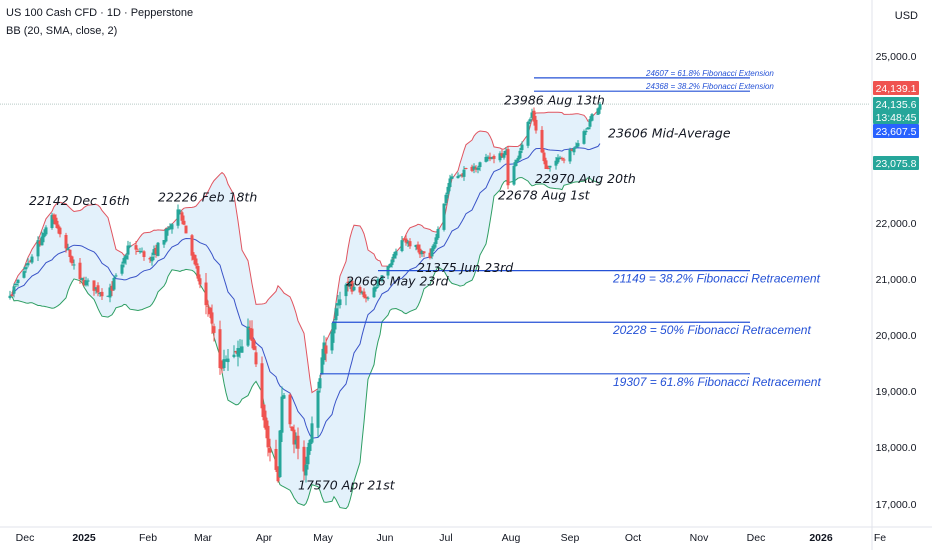 This screenshot has height=550, width=932. Describe the element at coordinates (62, 31) in the screenshot. I see `indicator-legend: BB (20, SMA, close, 2)` at that location.